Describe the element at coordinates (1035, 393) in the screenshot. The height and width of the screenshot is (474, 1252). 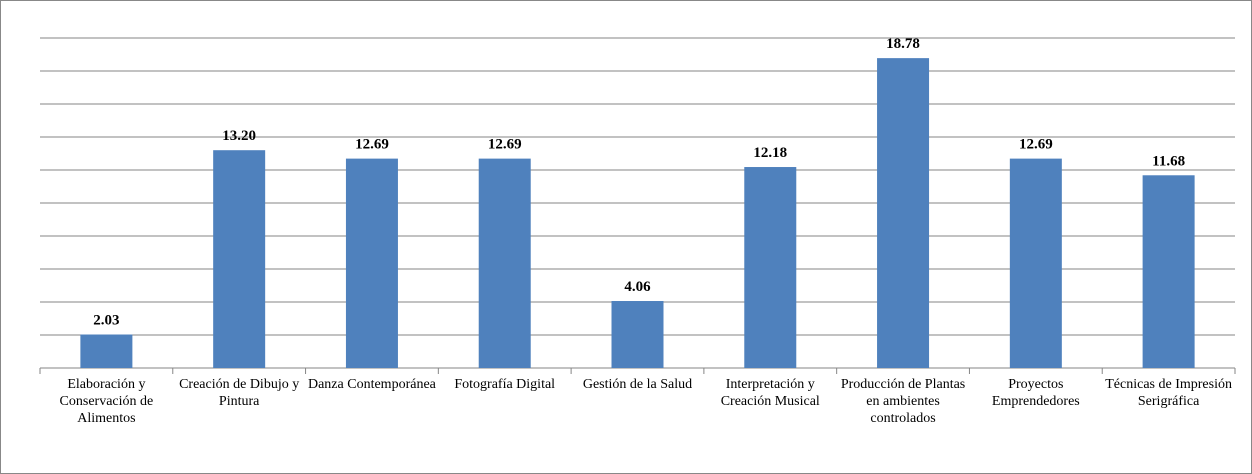
I see `x-tick-label: Proyectos Emprendedores` at that location.